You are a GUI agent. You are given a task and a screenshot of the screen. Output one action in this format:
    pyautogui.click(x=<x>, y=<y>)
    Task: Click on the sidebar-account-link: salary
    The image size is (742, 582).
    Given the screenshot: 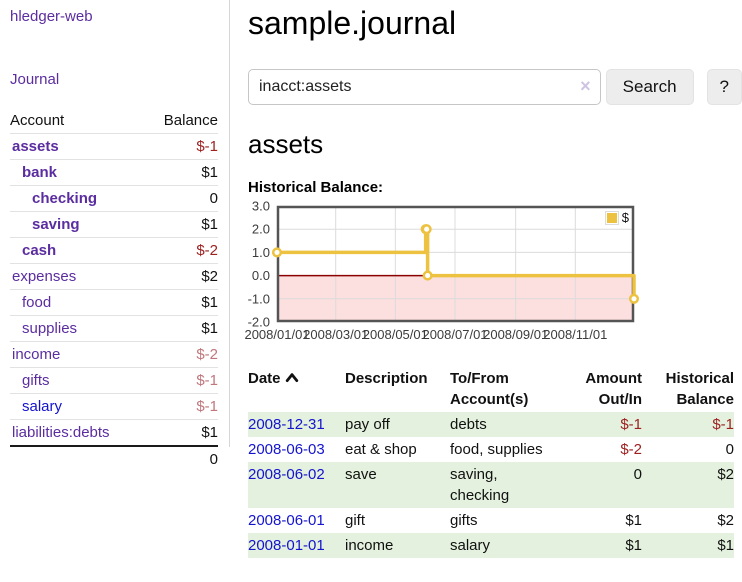 What is the action you would take?
    pyautogui.click(x=42, y=406)
    